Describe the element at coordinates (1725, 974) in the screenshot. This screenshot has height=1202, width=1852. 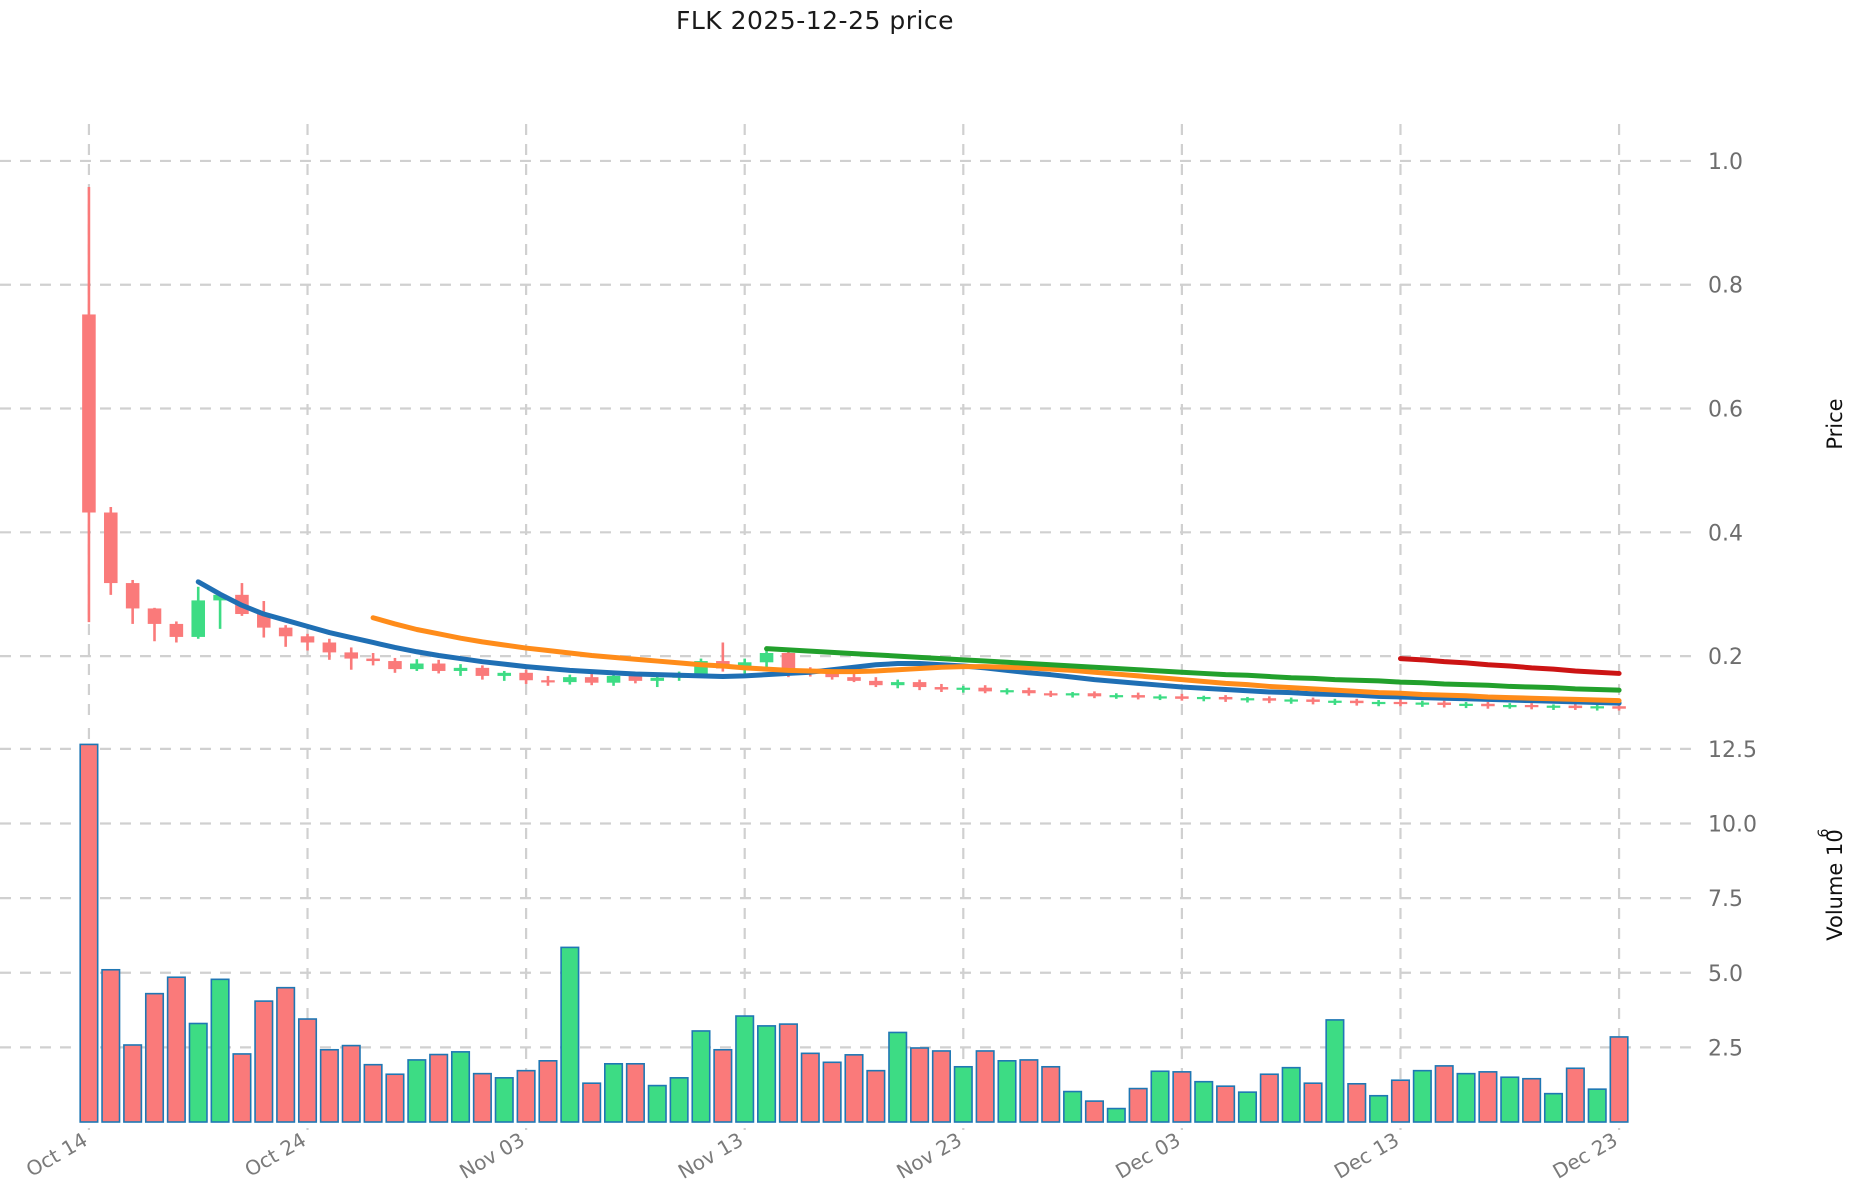
I see `volume-tick-label: 5.0` at that location.